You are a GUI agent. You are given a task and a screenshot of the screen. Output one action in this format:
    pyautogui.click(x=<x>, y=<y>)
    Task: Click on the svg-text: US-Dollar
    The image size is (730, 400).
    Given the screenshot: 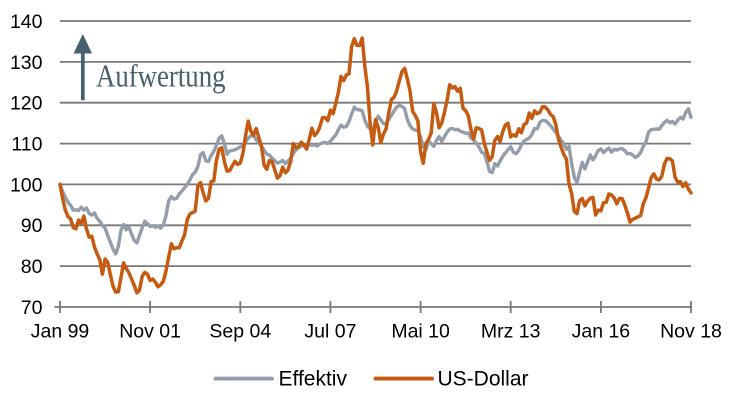 What is the action you would take?
    pyautogui.click(x=483, y=379)
    